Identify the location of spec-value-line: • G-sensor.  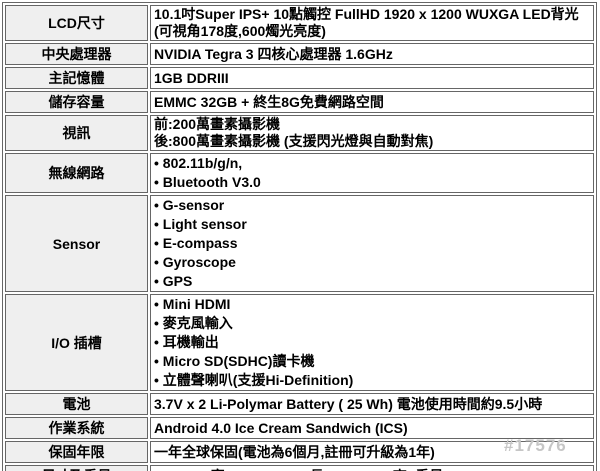
(189, 205).